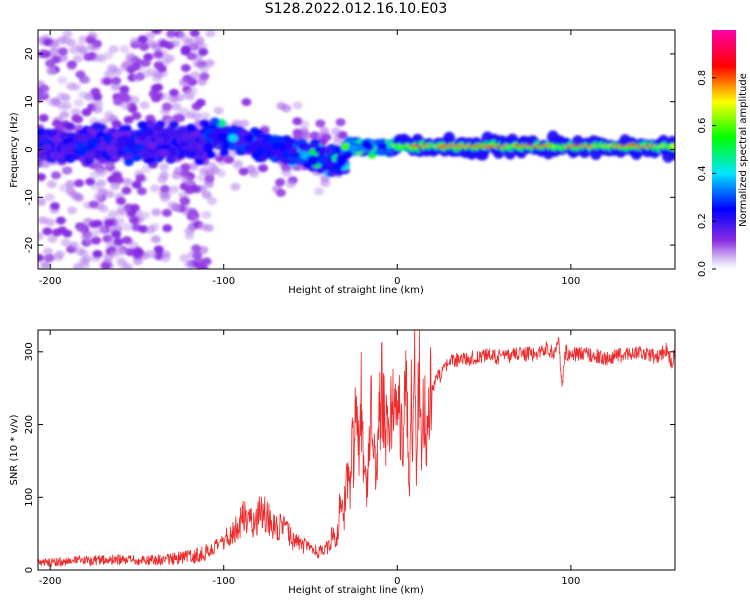 The image size is (750, 600). Describe the element at coordinates (29, 351) in the screenshot. I see `snr-y-tick-label: 300` at that location.